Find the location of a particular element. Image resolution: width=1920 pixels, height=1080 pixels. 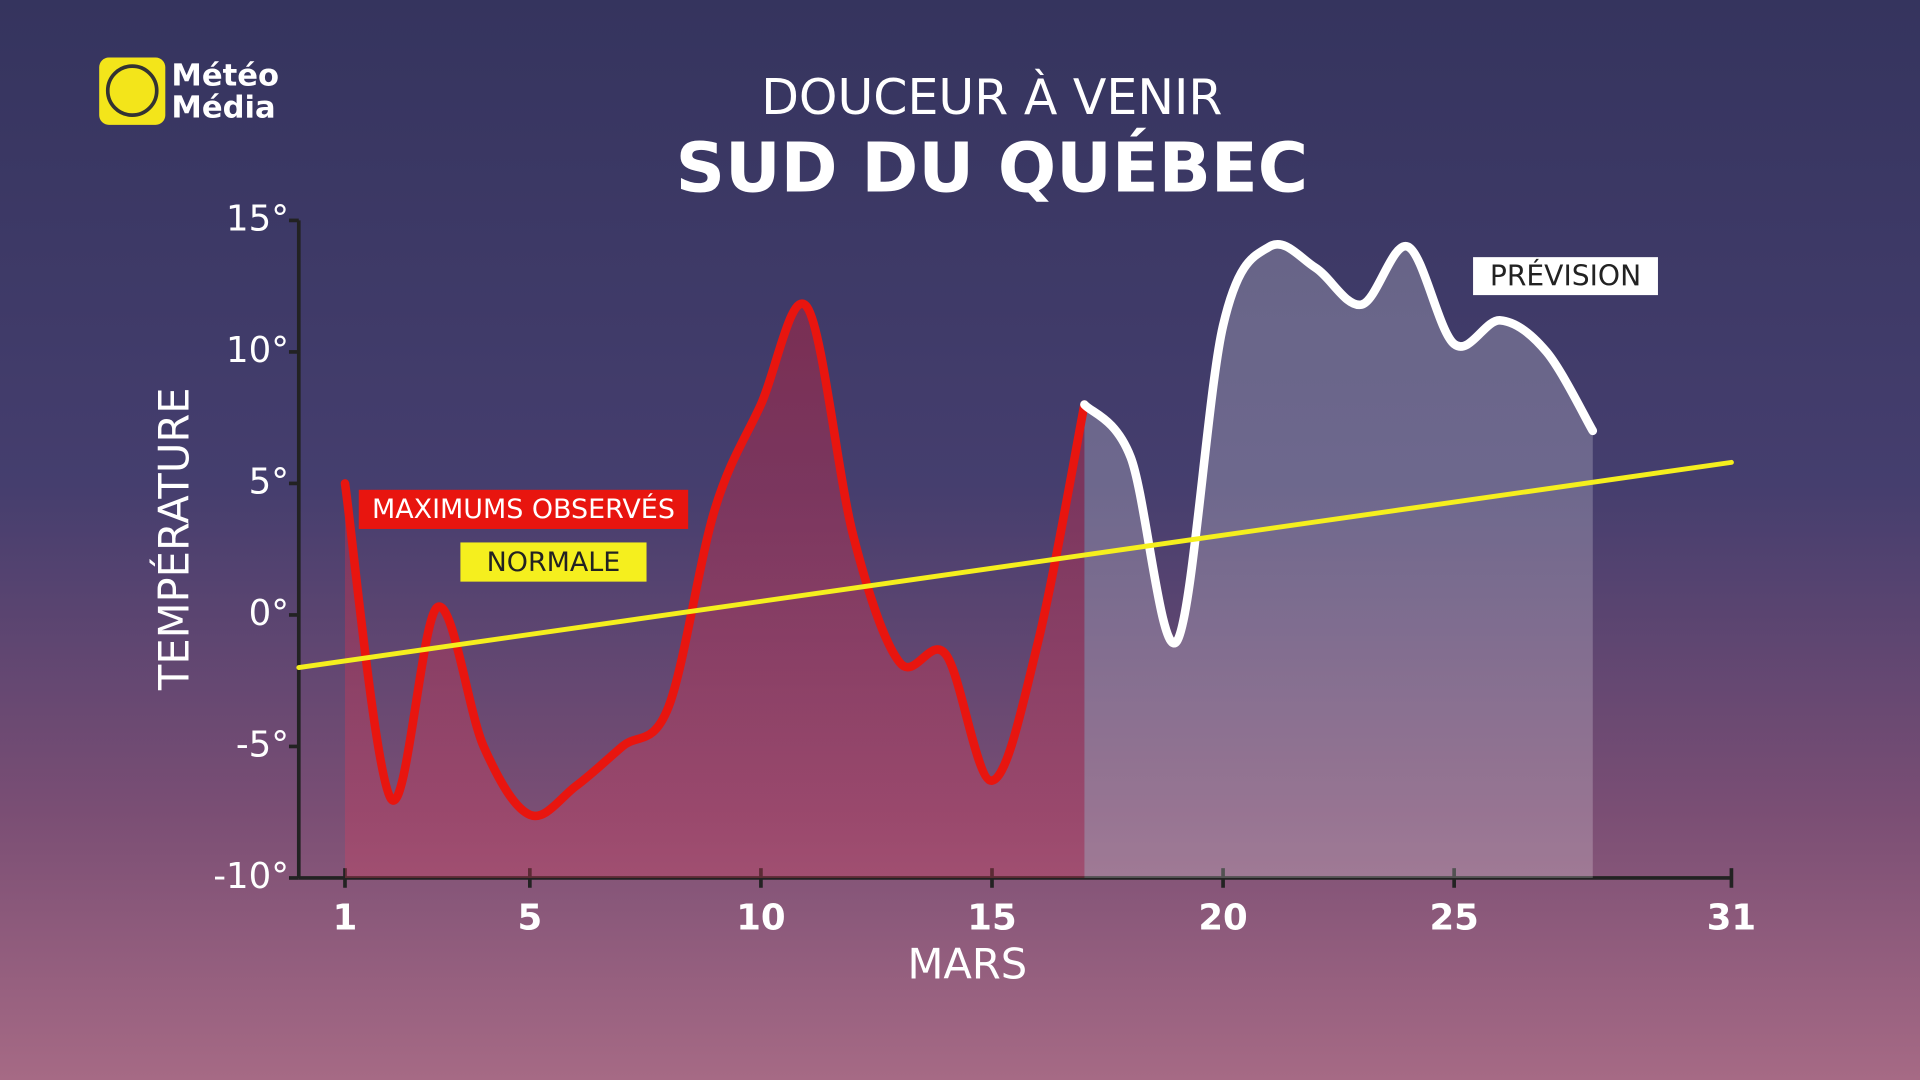

legend-label: MAXIMUMS OBSERVÉS is located at coordinates (523, 509).